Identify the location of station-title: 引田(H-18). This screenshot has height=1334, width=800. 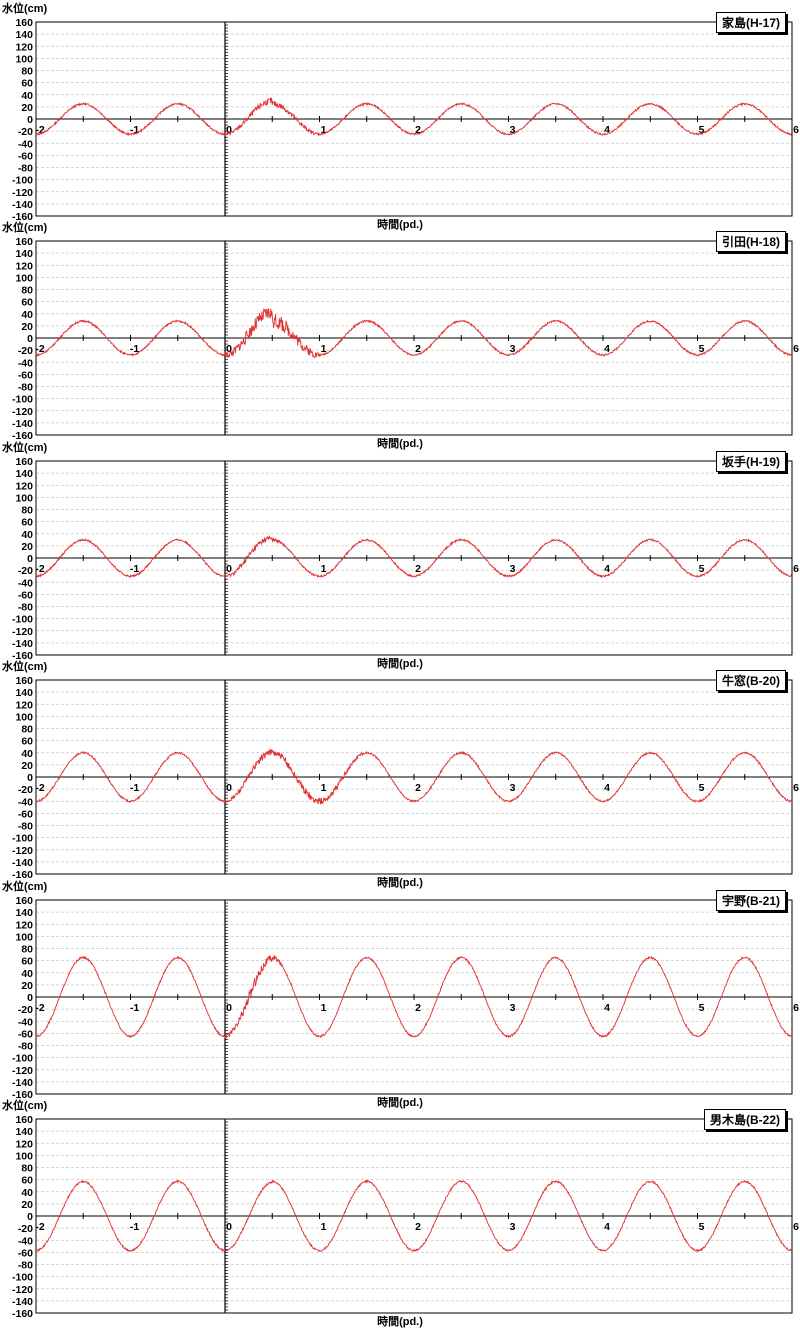
(750, 241).